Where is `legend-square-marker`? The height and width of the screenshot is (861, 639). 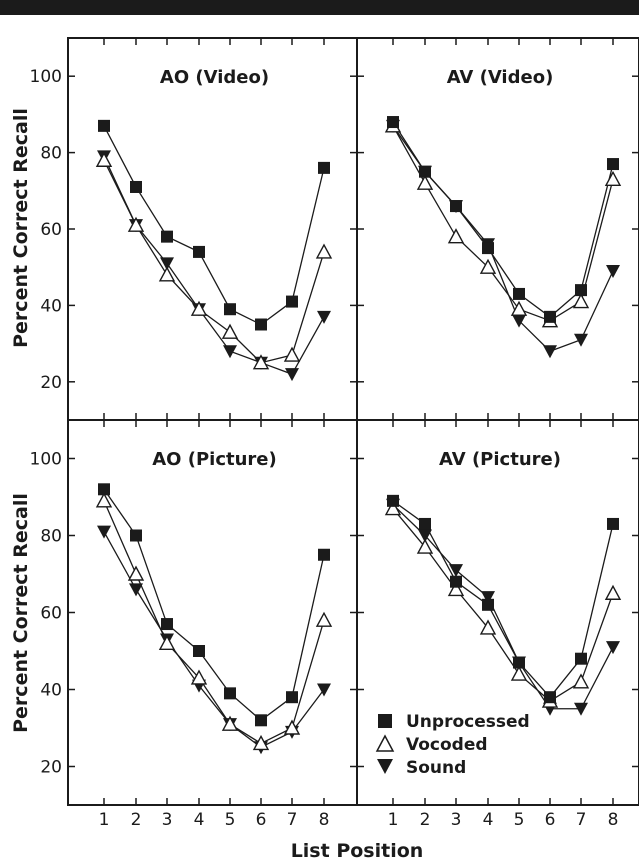 legend-square-marker is located at coordinates (385, 721).